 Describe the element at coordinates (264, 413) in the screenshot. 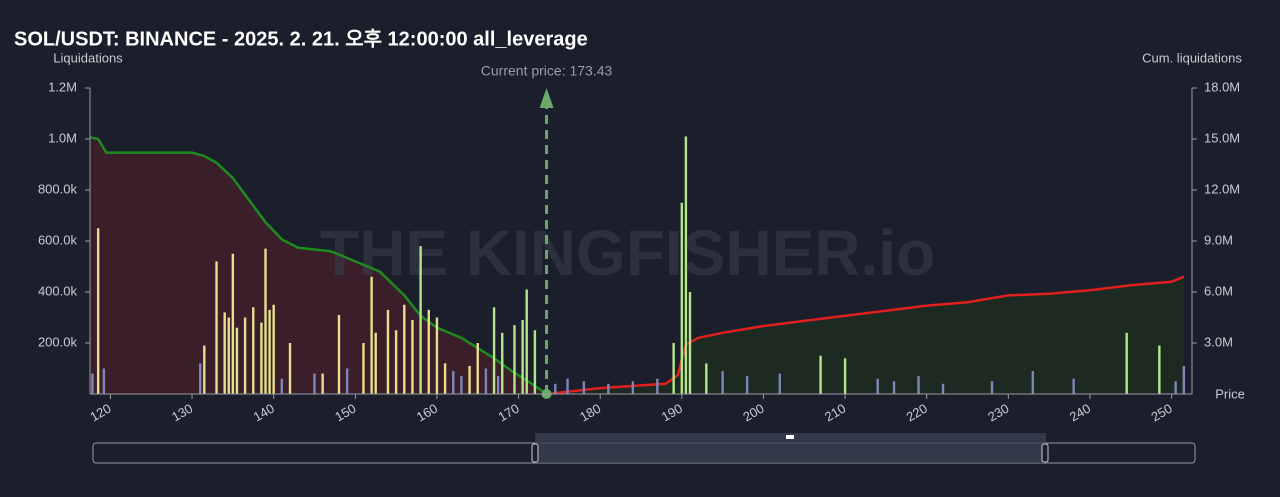

I see `x-tick-label: 140` at that location.